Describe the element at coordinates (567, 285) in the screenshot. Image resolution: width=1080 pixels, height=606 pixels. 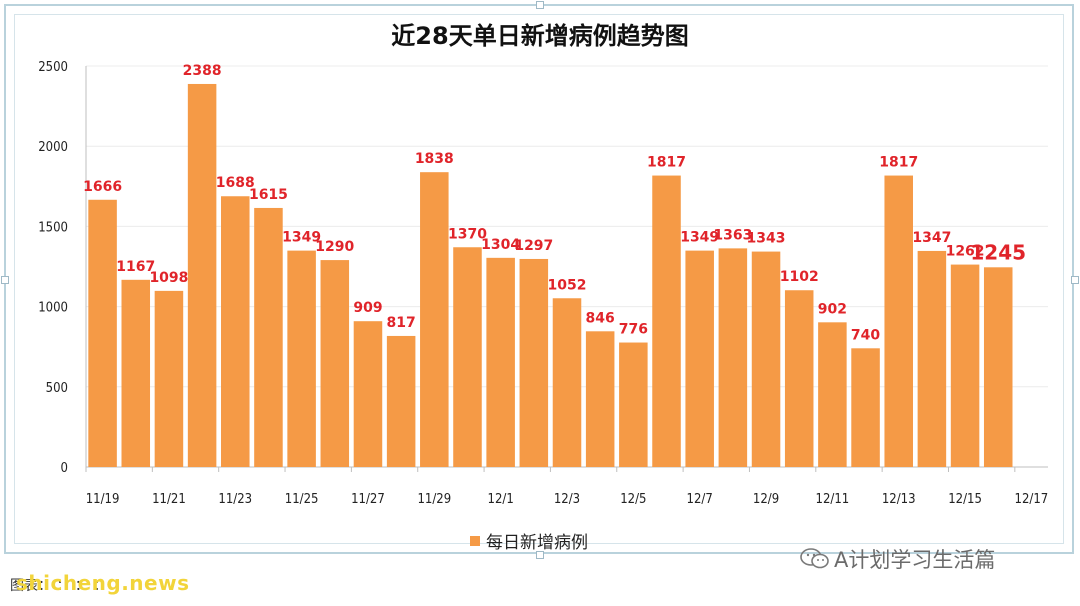
I see `data-label: 1052` at that location.